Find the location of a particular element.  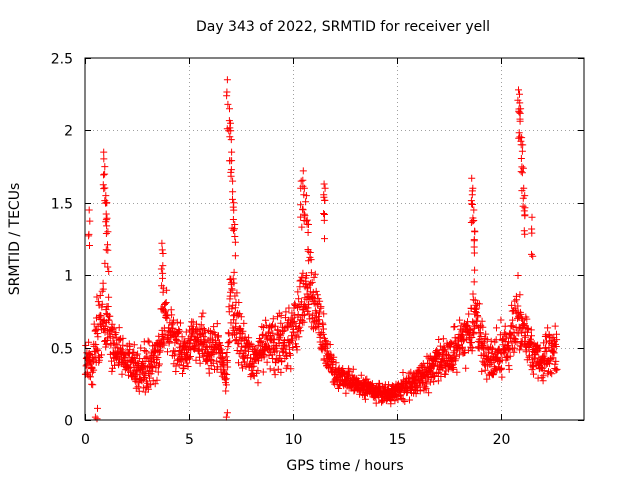

y-tick-label: 2.5 is located at coordinates (62, 60).